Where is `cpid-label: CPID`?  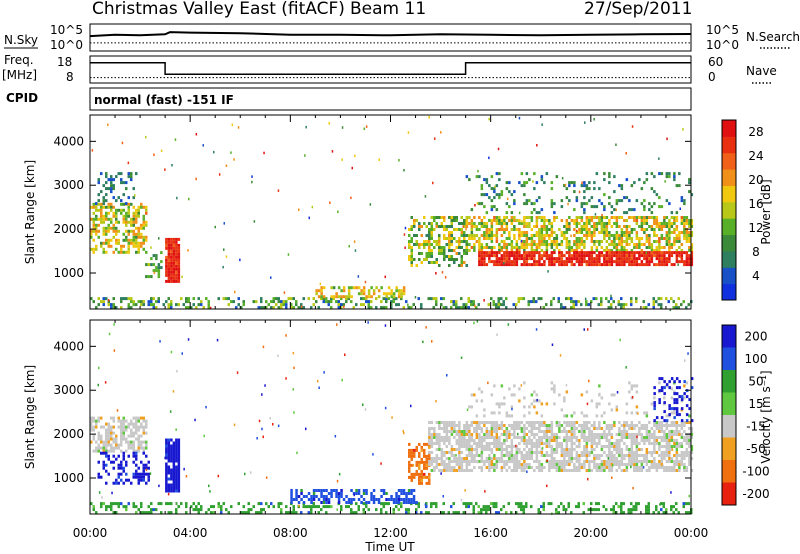 cpid-label: CPID is located at coordinates (22, 98).